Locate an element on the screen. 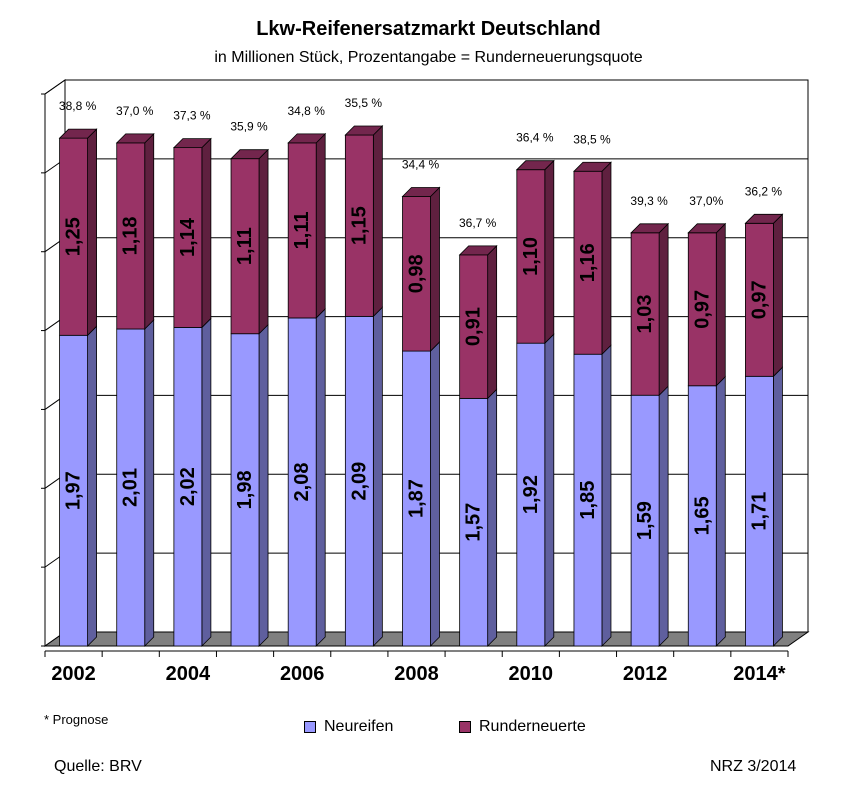 Image resolution: width=857 pixels, height=791 pixels. value-label-neureifen: 2,09 is located at coordinates (359, 481).